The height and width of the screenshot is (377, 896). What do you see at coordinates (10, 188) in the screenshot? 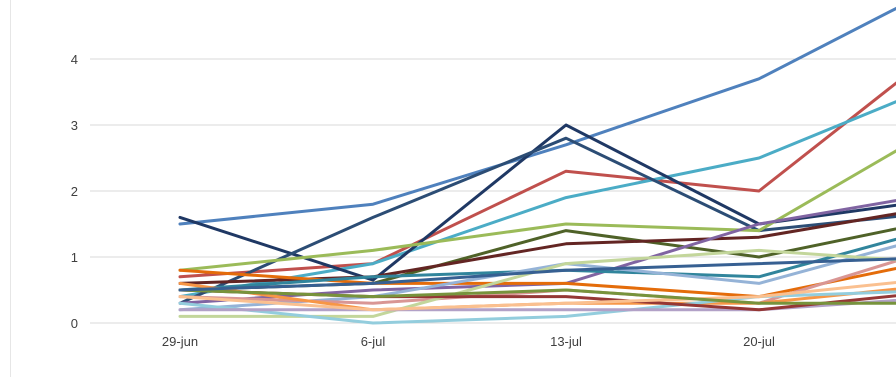
I see `chart-left-border` at bounding box center [10, 188].